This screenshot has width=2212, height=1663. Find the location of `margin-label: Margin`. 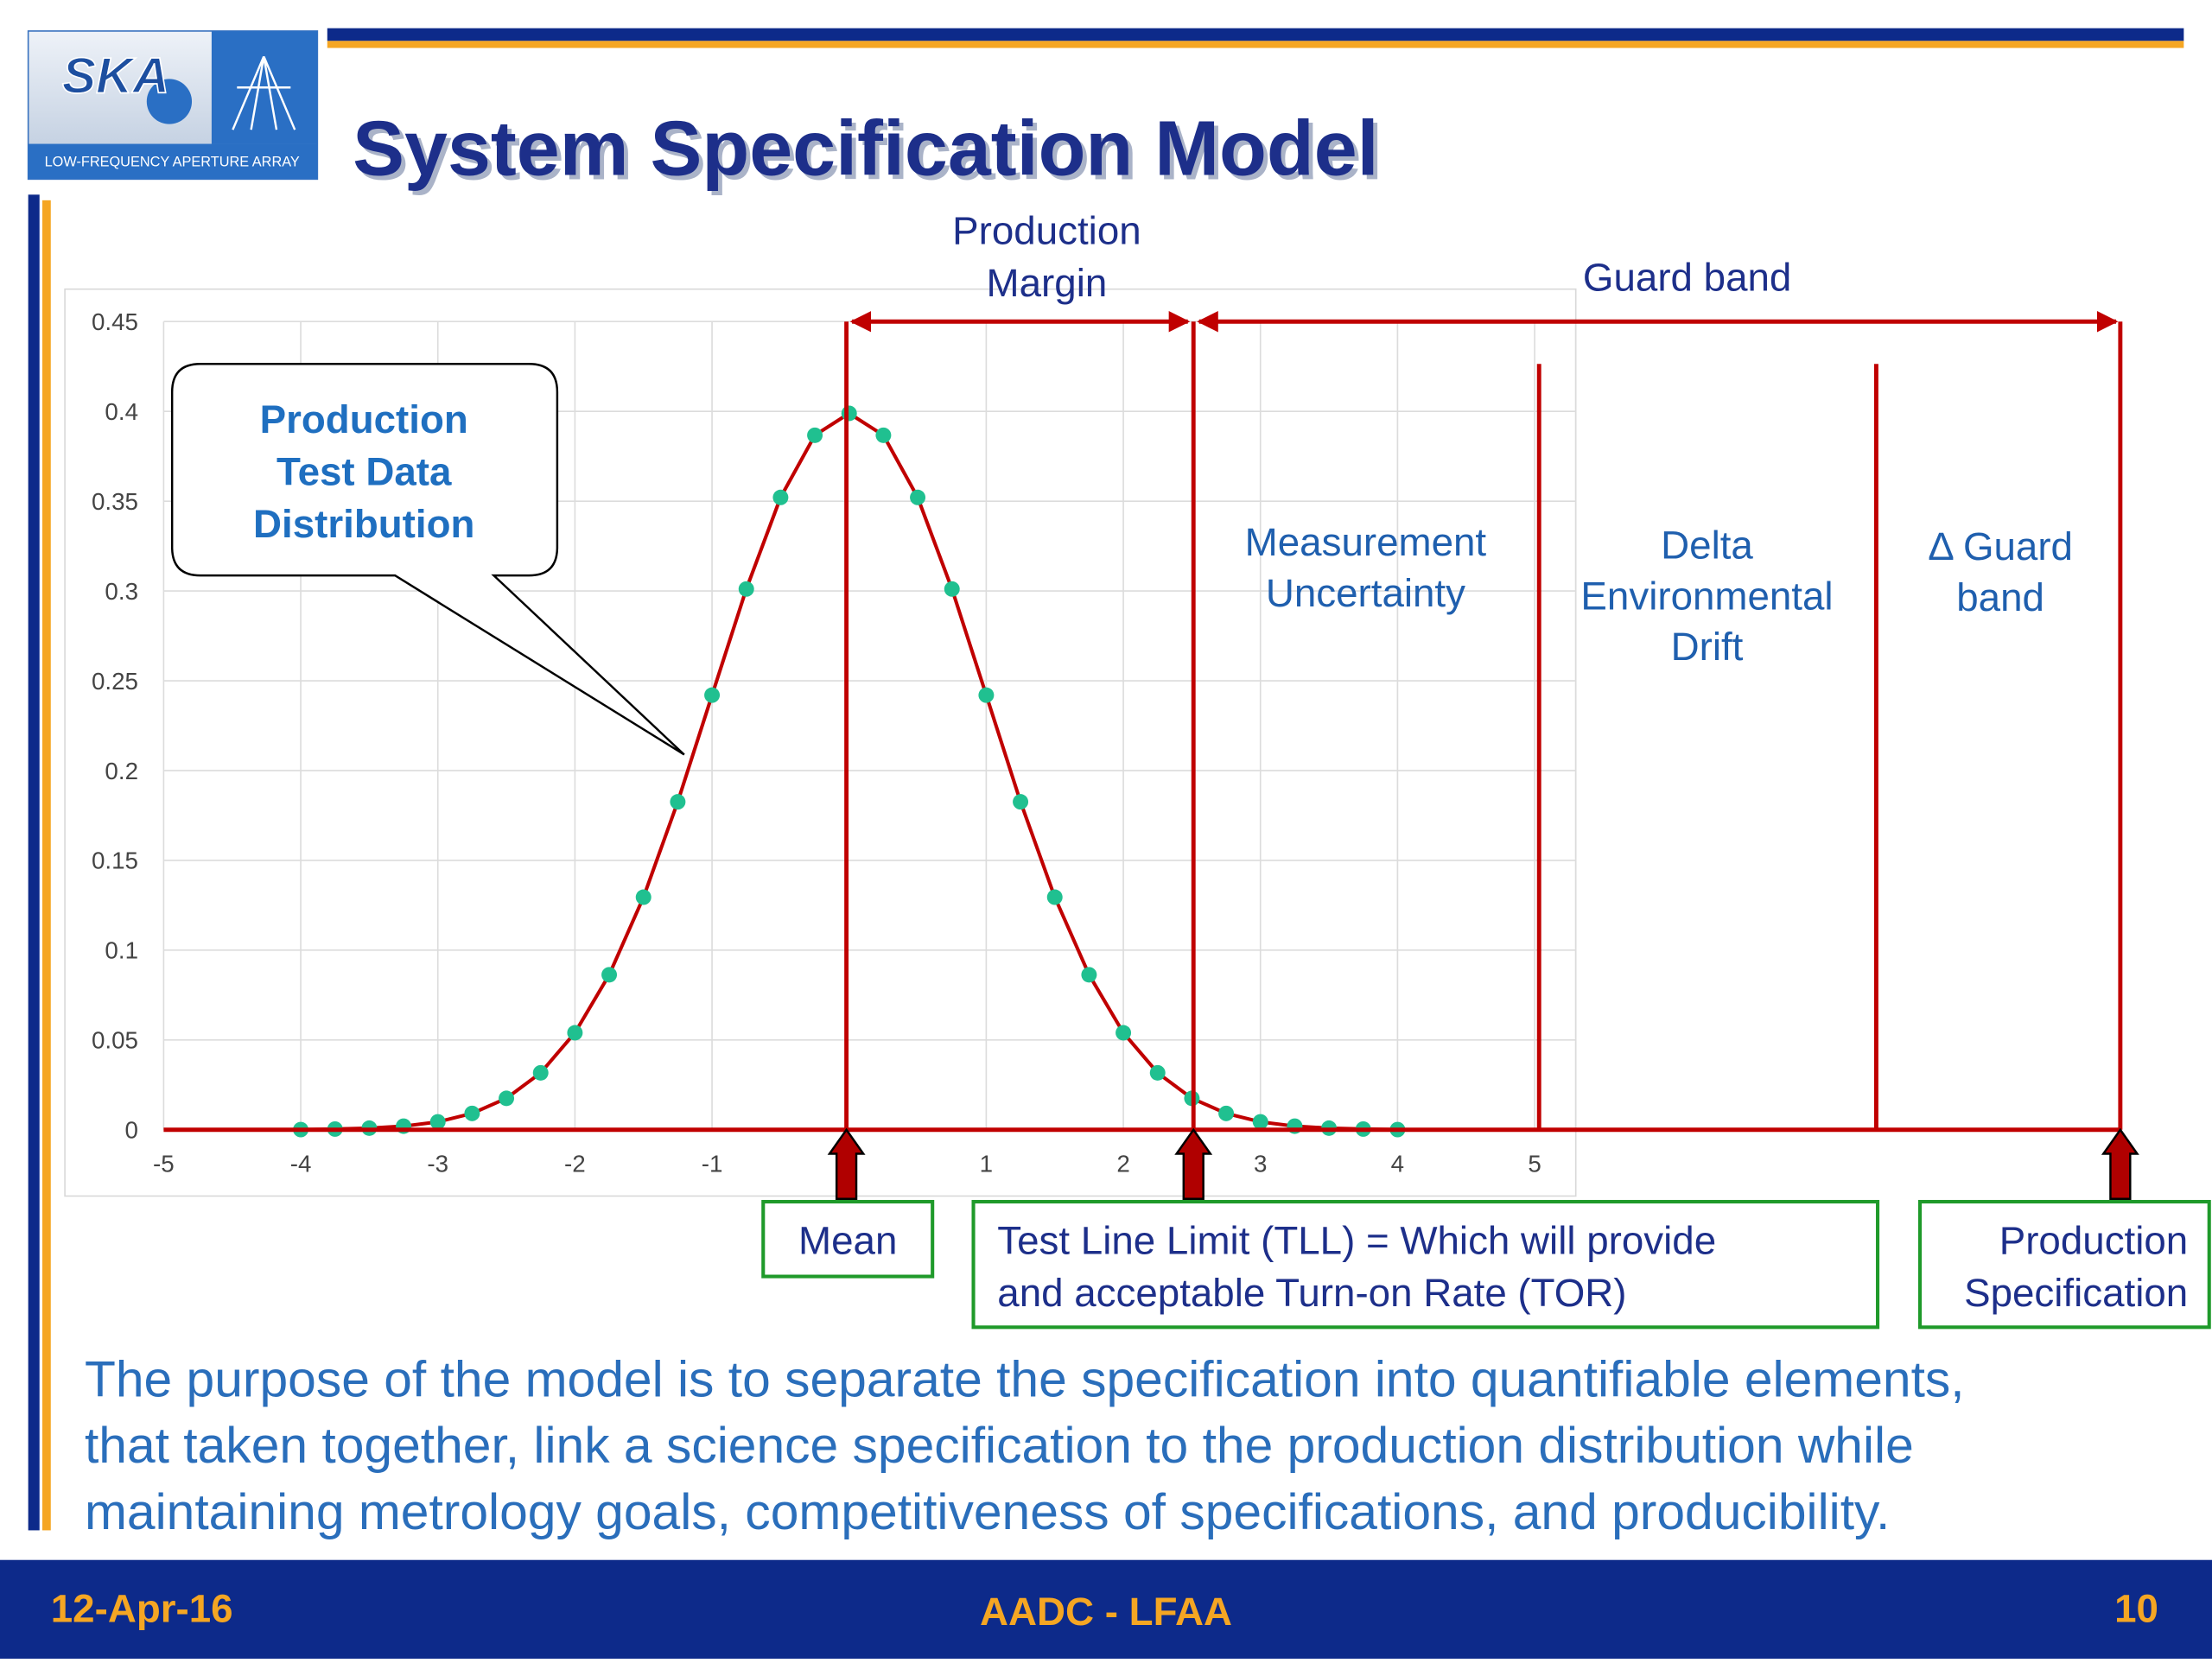

margin-label: Margin is located at coordinates (1047, 283).